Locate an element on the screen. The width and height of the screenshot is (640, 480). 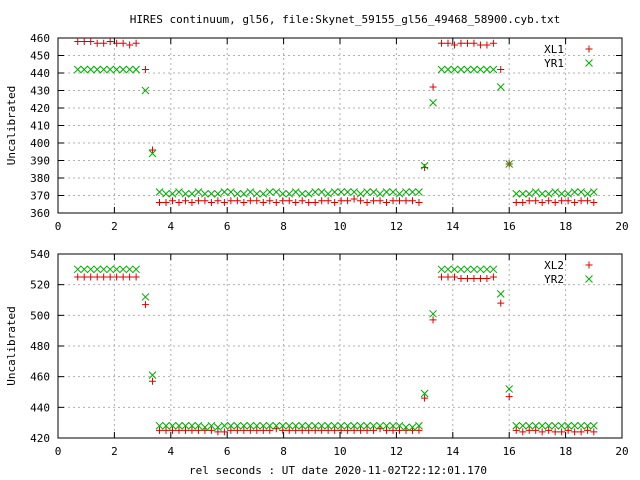
y-tick-label: 540 is located at coordinates (40, 254).